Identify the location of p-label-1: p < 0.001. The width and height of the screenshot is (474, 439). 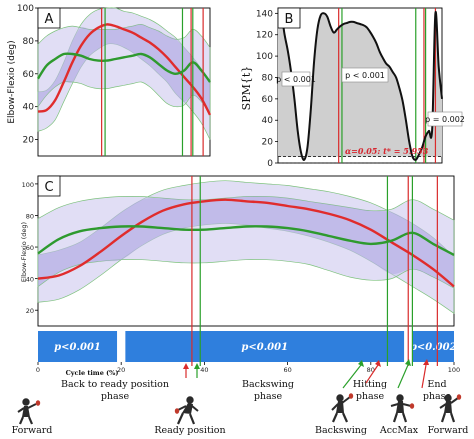
(365, 75).